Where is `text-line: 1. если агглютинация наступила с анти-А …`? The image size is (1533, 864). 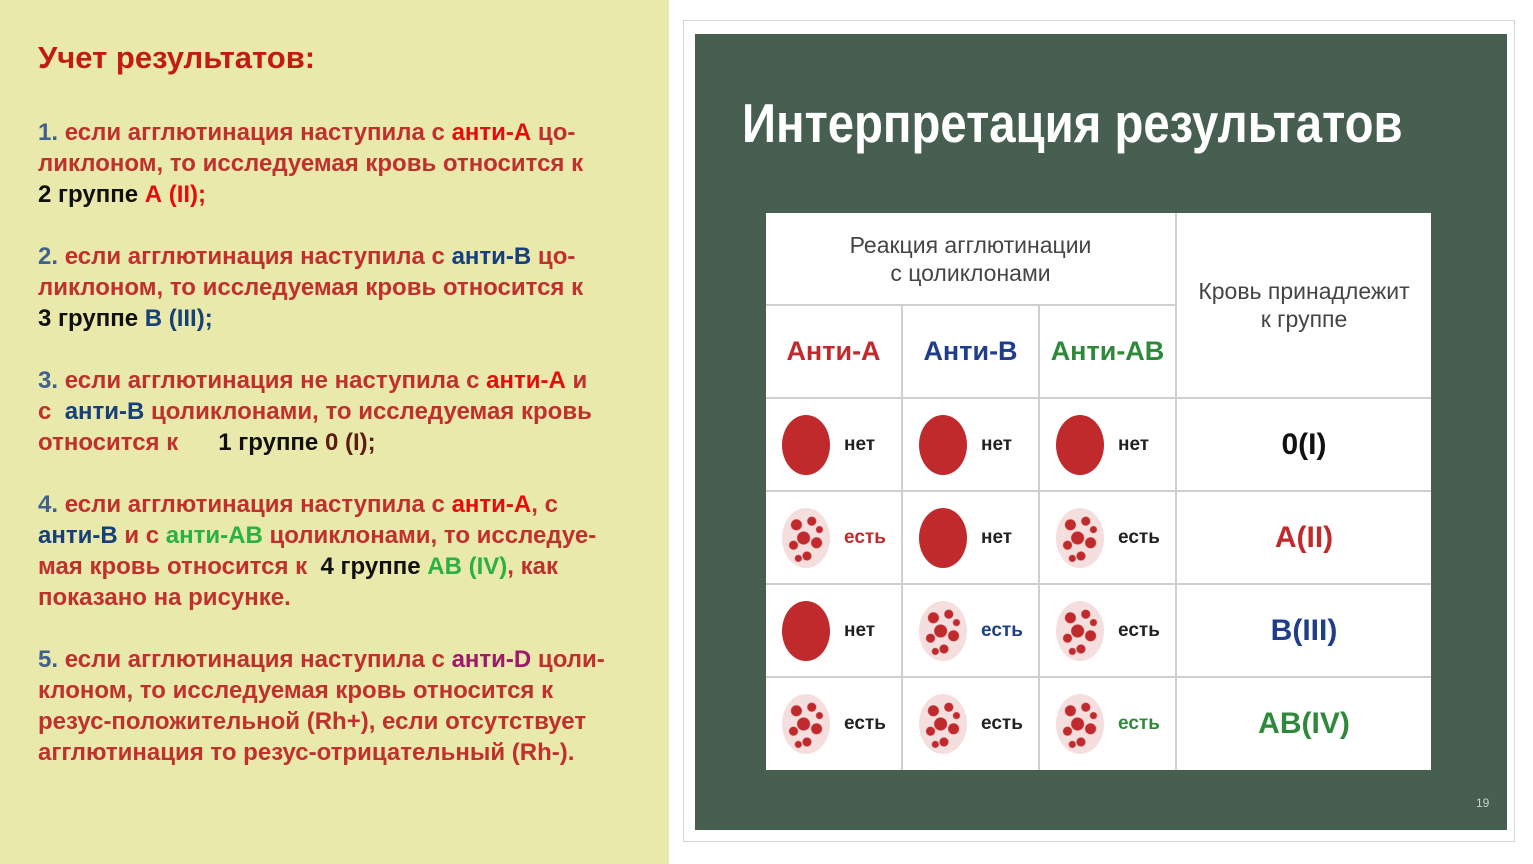 text-line: 1. если агглютинация наступила с анти-А … is located at coordinates (321, 132).